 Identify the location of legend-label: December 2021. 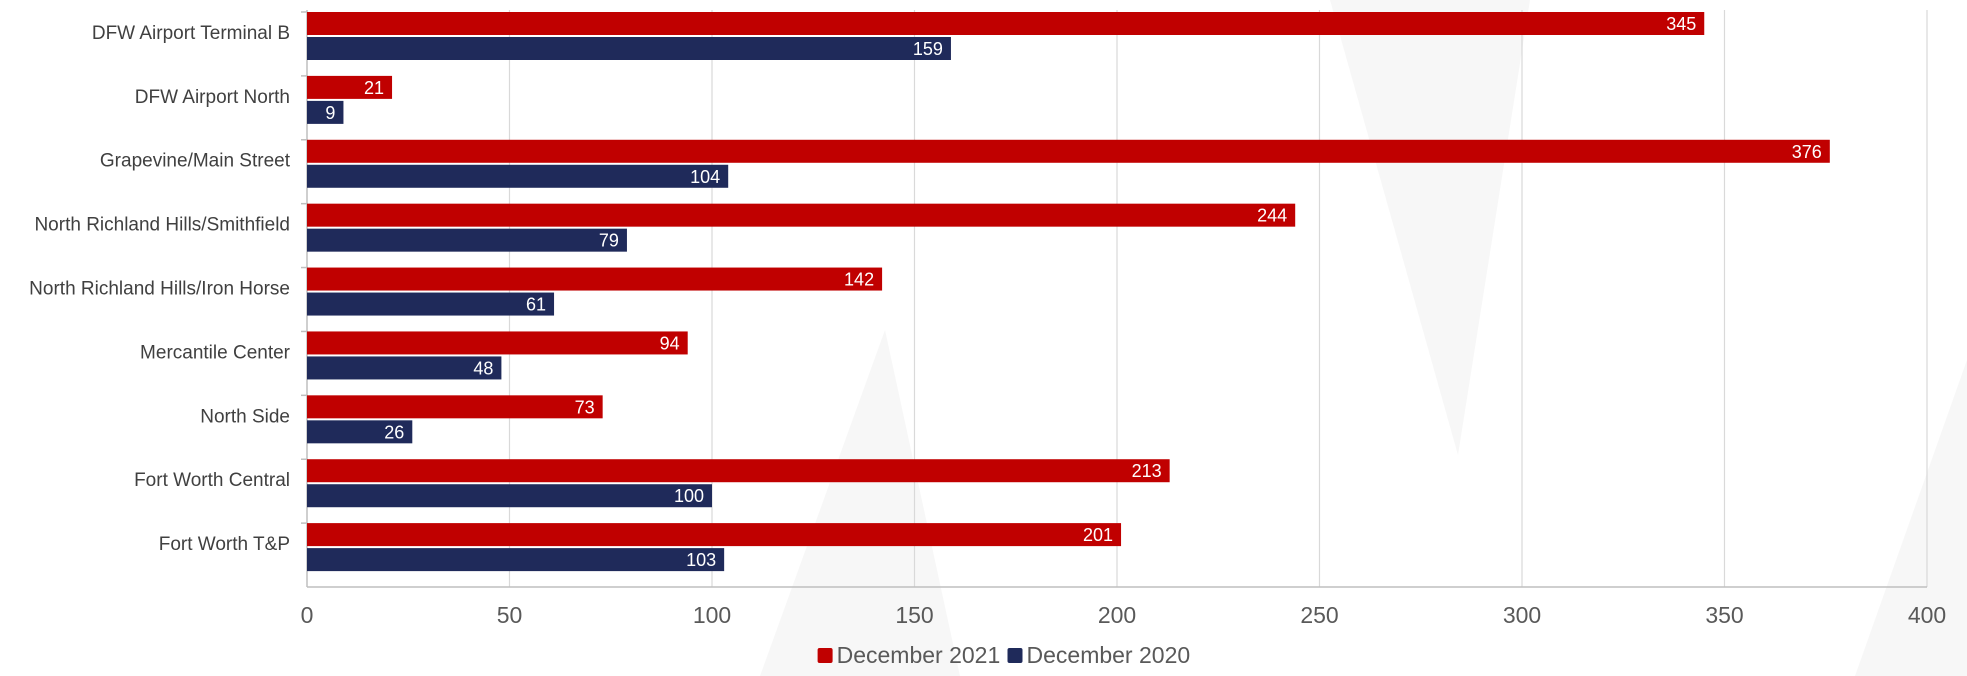
(919, 655).